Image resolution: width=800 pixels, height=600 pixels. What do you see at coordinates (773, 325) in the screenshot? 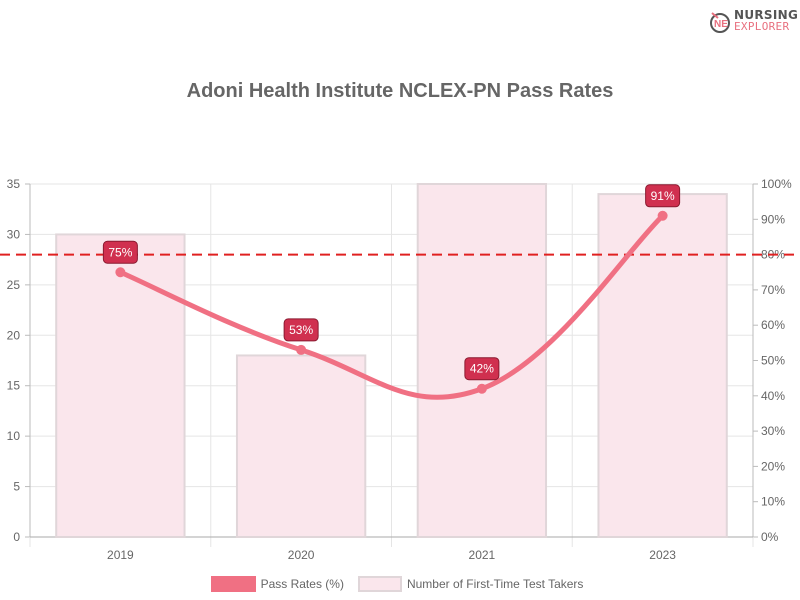
I see `right-axis-tick-label: 60%` at bounding box center [773, 325].